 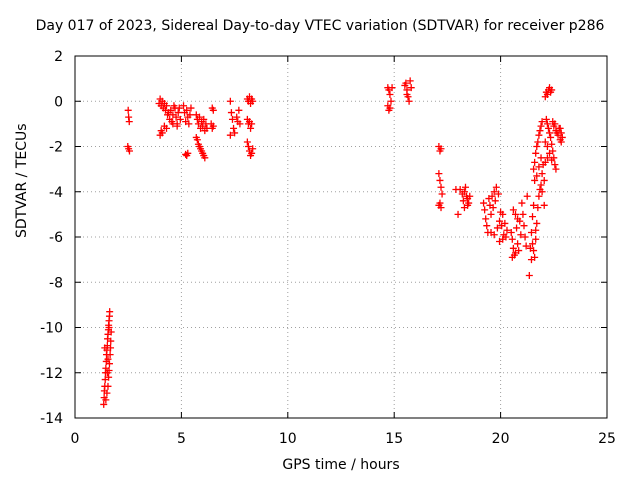 I want to click on x-tick-label: 10, so click(x=288, y=439).